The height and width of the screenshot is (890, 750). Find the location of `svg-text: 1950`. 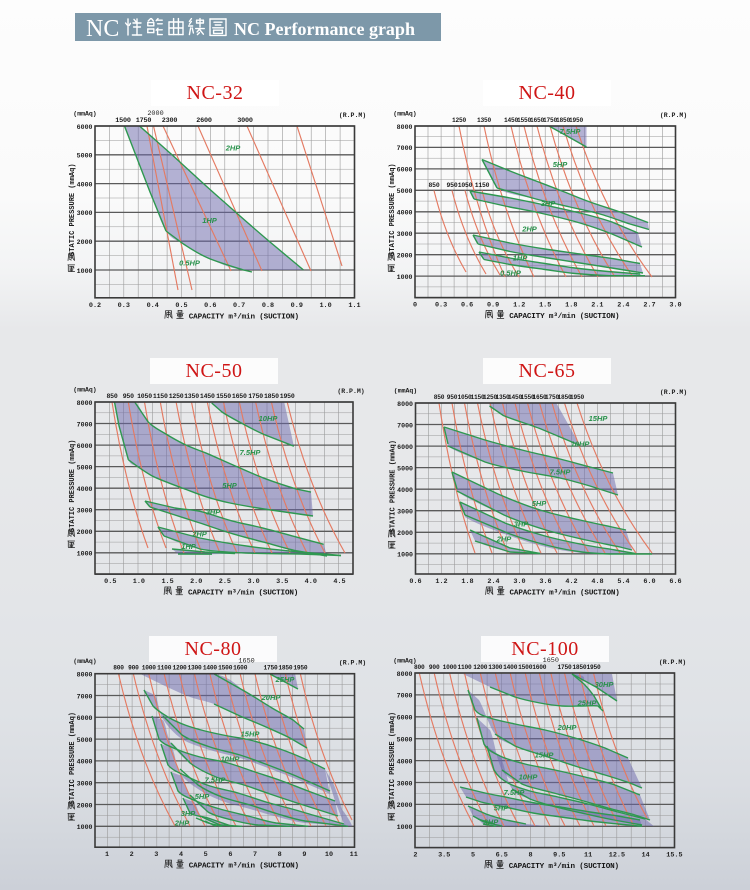

svg-text: 1950 is located at coordinates (287, 396).